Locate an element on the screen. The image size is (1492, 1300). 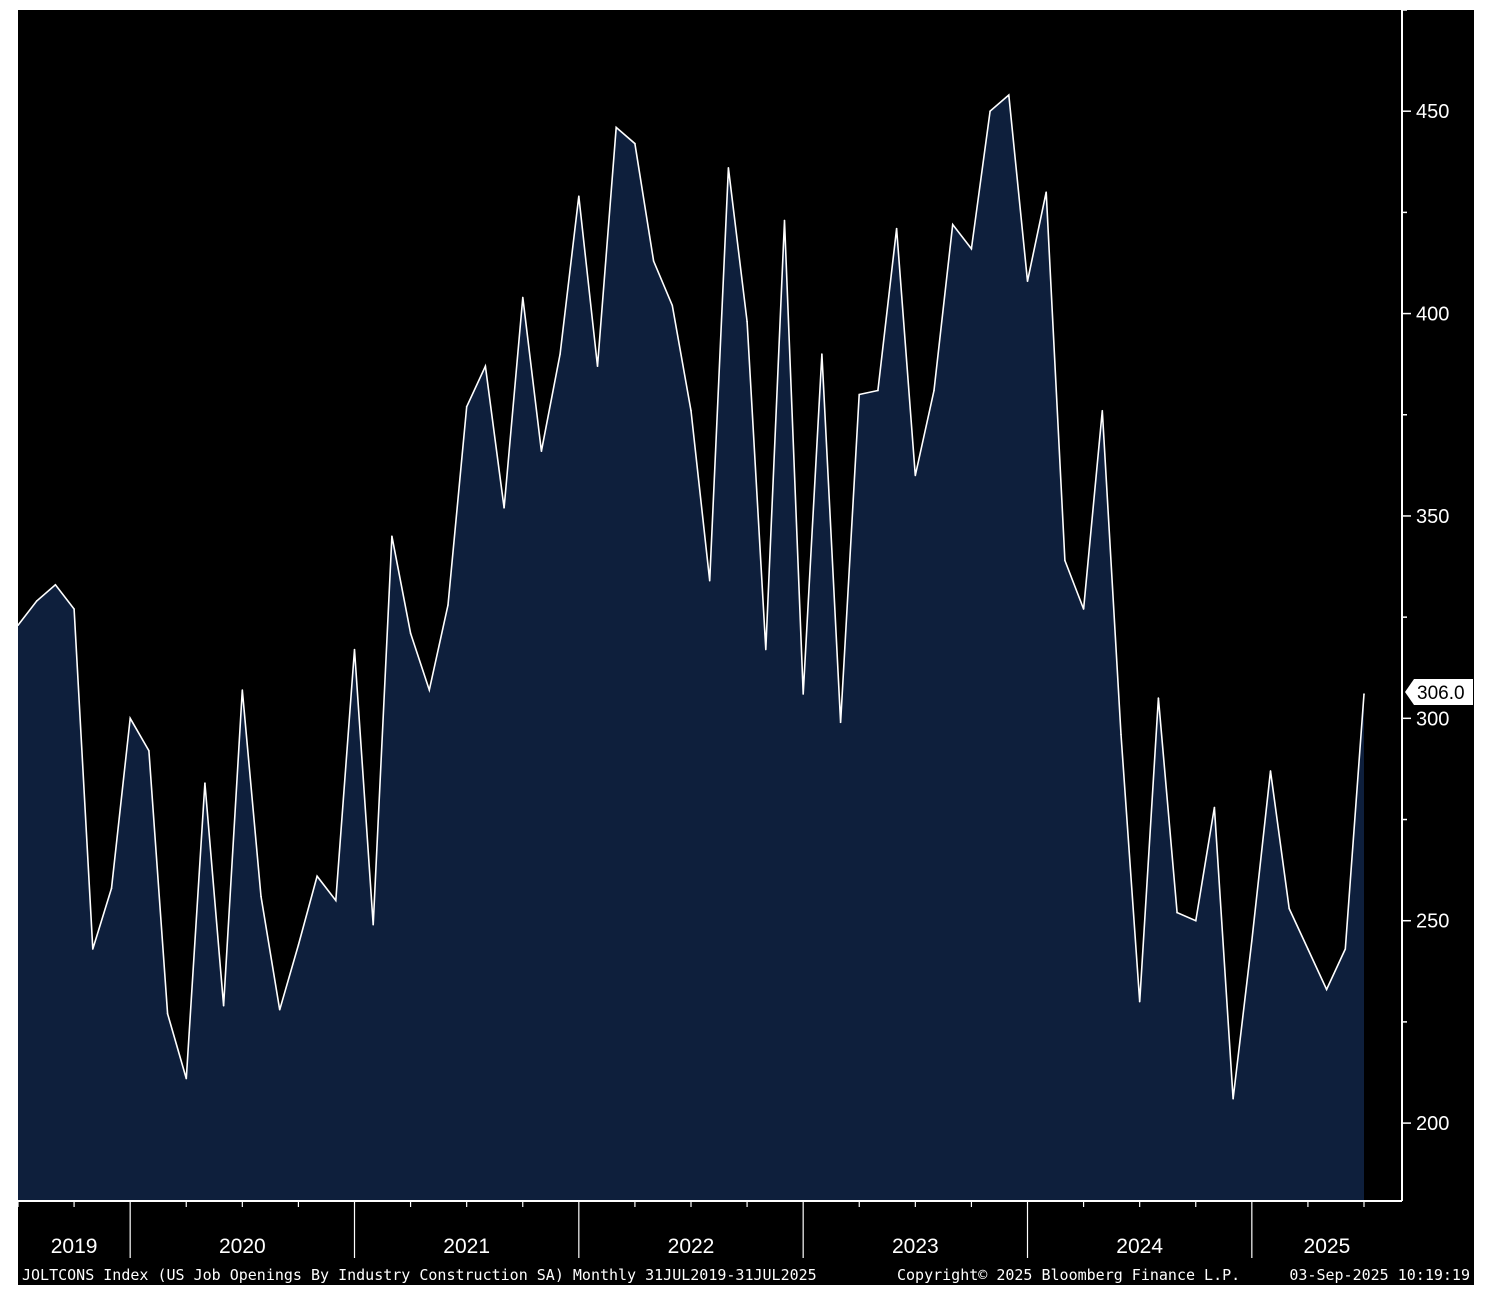
x-year-label-2025: 2025 is located at coordinates (1327, 1246).